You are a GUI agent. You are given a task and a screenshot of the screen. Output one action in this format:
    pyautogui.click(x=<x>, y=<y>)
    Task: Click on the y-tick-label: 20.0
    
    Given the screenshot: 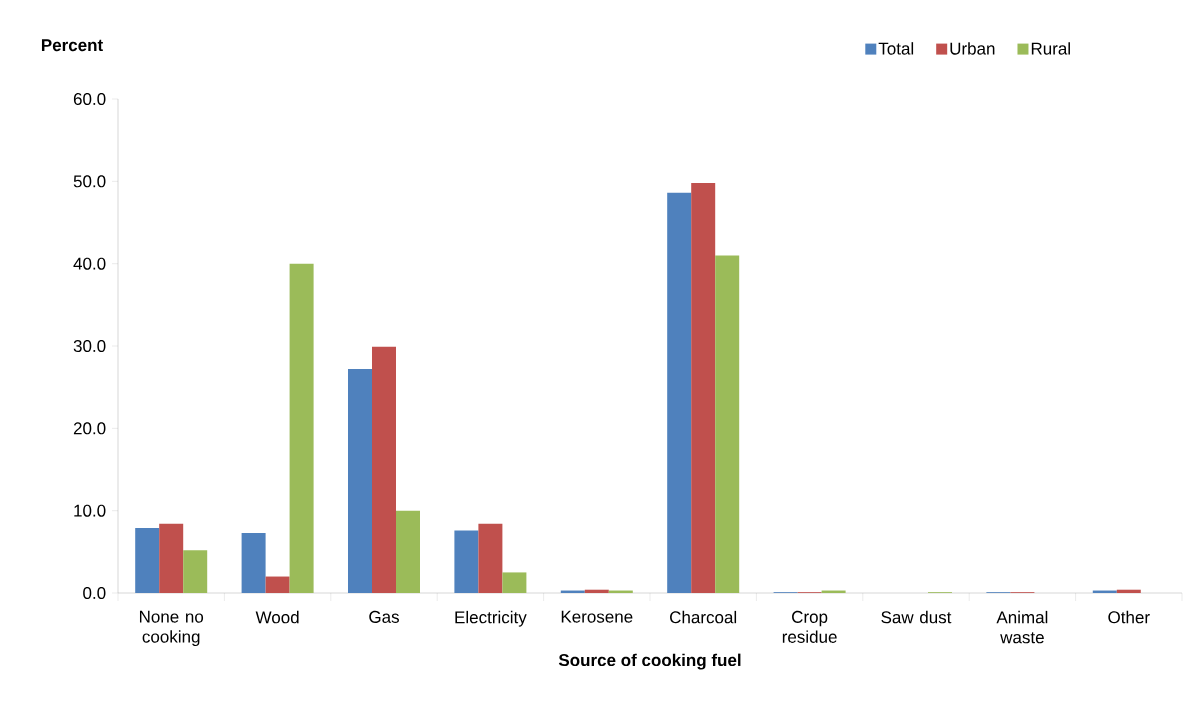 What is the action you would take?
    pyautogui.click(x=89, y=428)
    